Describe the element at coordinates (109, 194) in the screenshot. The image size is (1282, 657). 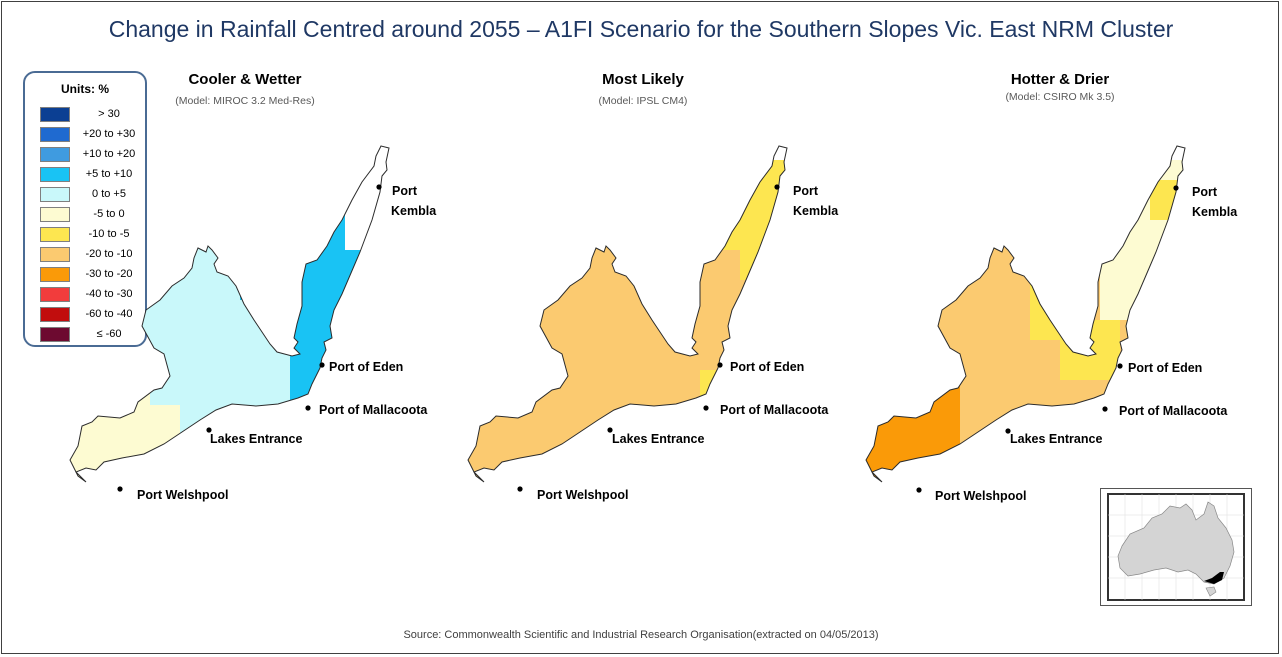
I see `legend-label: 0 to +5` at that location.